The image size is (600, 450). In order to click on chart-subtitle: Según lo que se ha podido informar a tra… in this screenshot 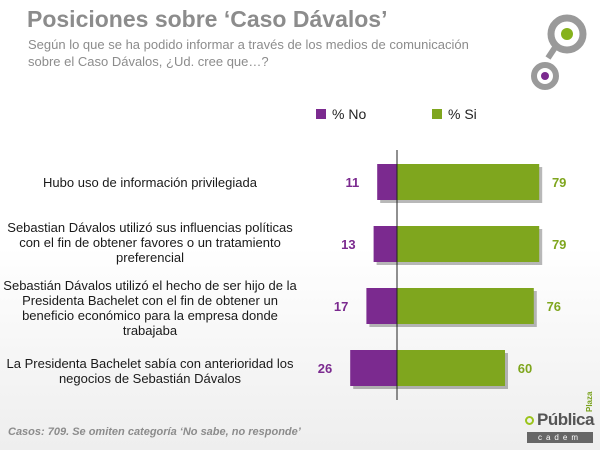, I will do `click(248, 53)`.